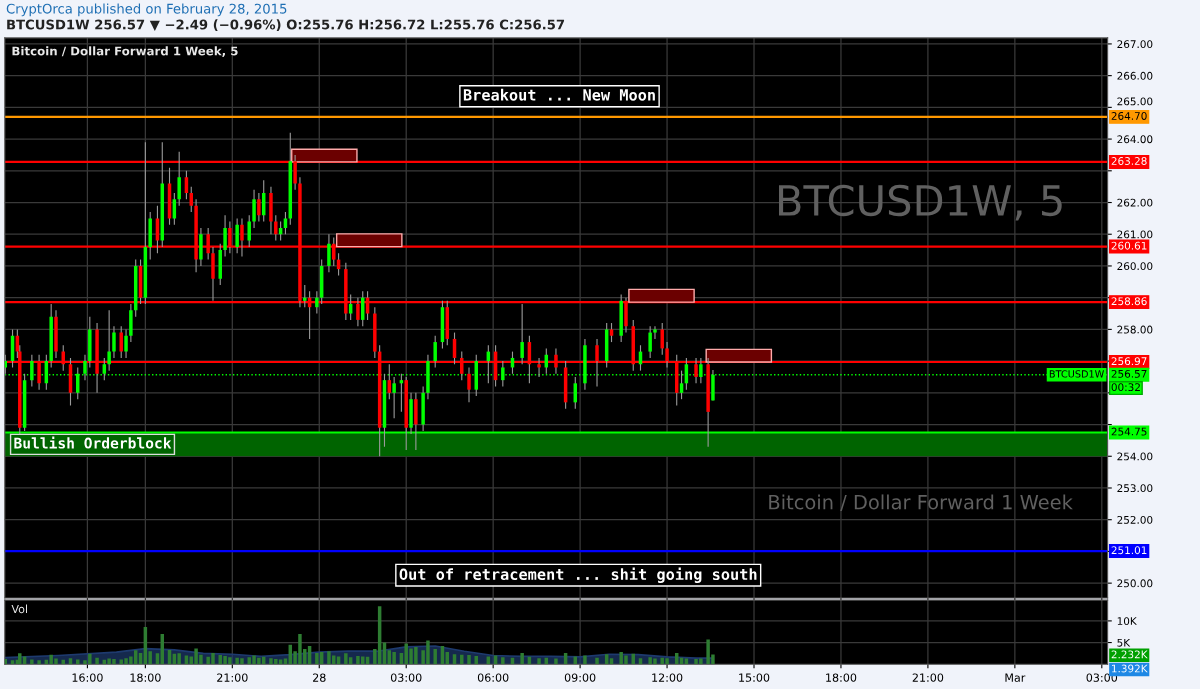 This screenshot has height=689, width=1200. What do you see at coordinates (1130, 668) in the screenshot?
I see `text: 1.392K` at bounding box center [1130, 668].